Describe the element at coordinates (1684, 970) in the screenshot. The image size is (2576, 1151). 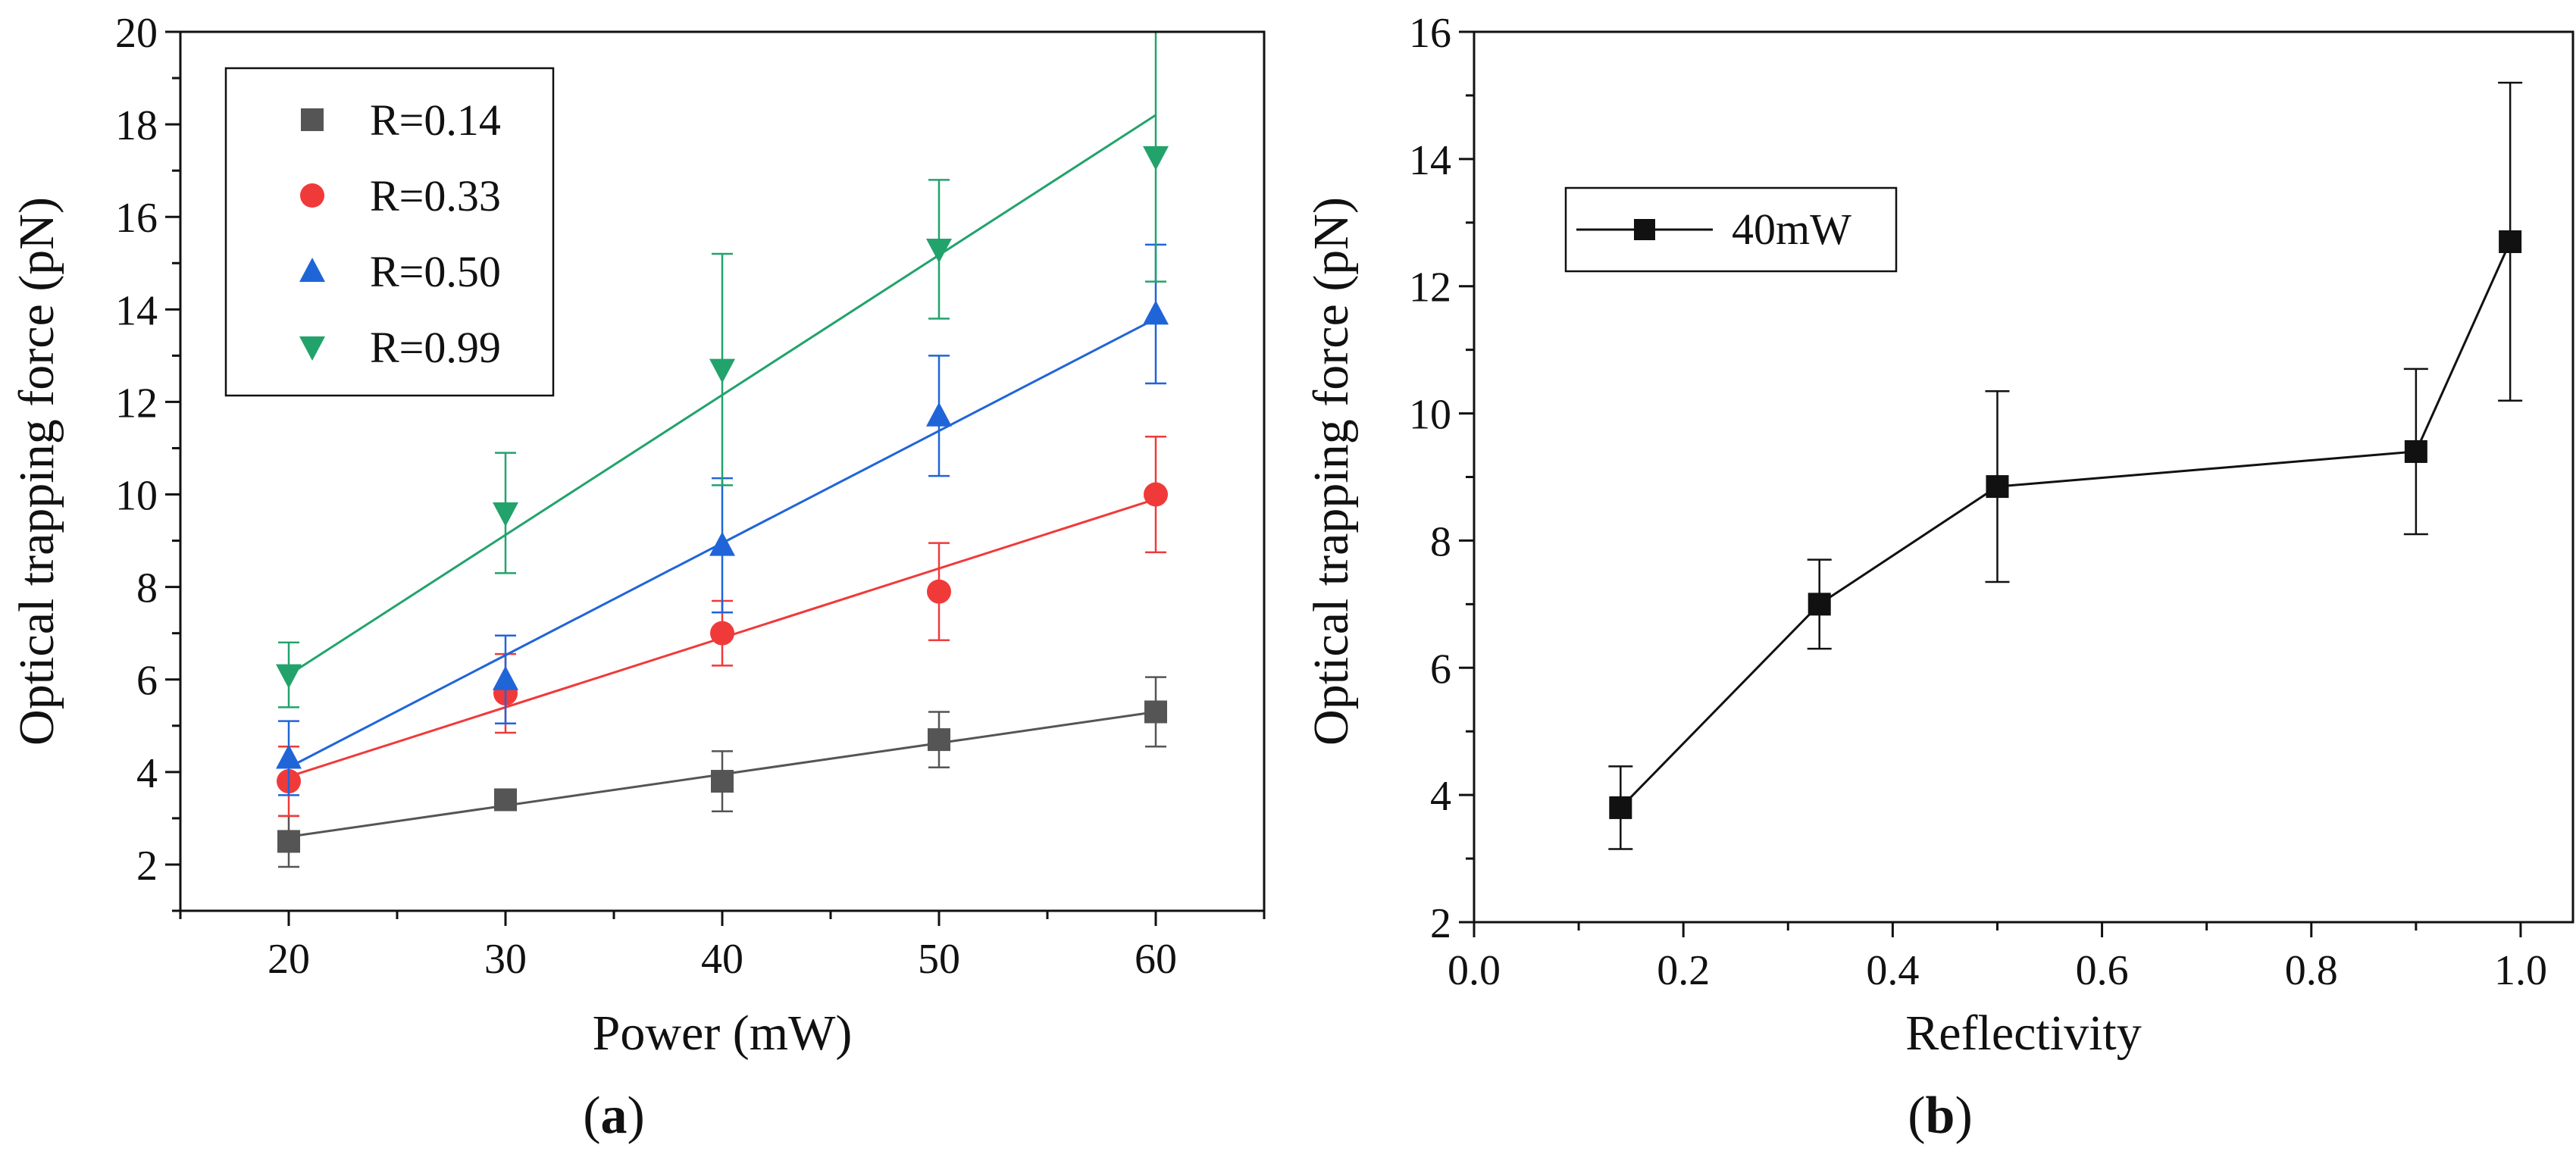
I see `chart-b-x-tick-label: 0.2` at that location.